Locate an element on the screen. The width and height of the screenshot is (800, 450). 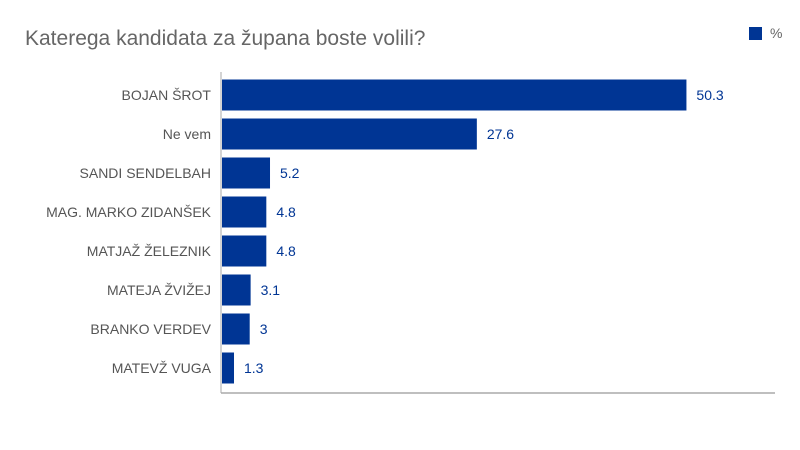
category-label: MATEJA ŽVIŽEJ is located at coordinates (159, 290).